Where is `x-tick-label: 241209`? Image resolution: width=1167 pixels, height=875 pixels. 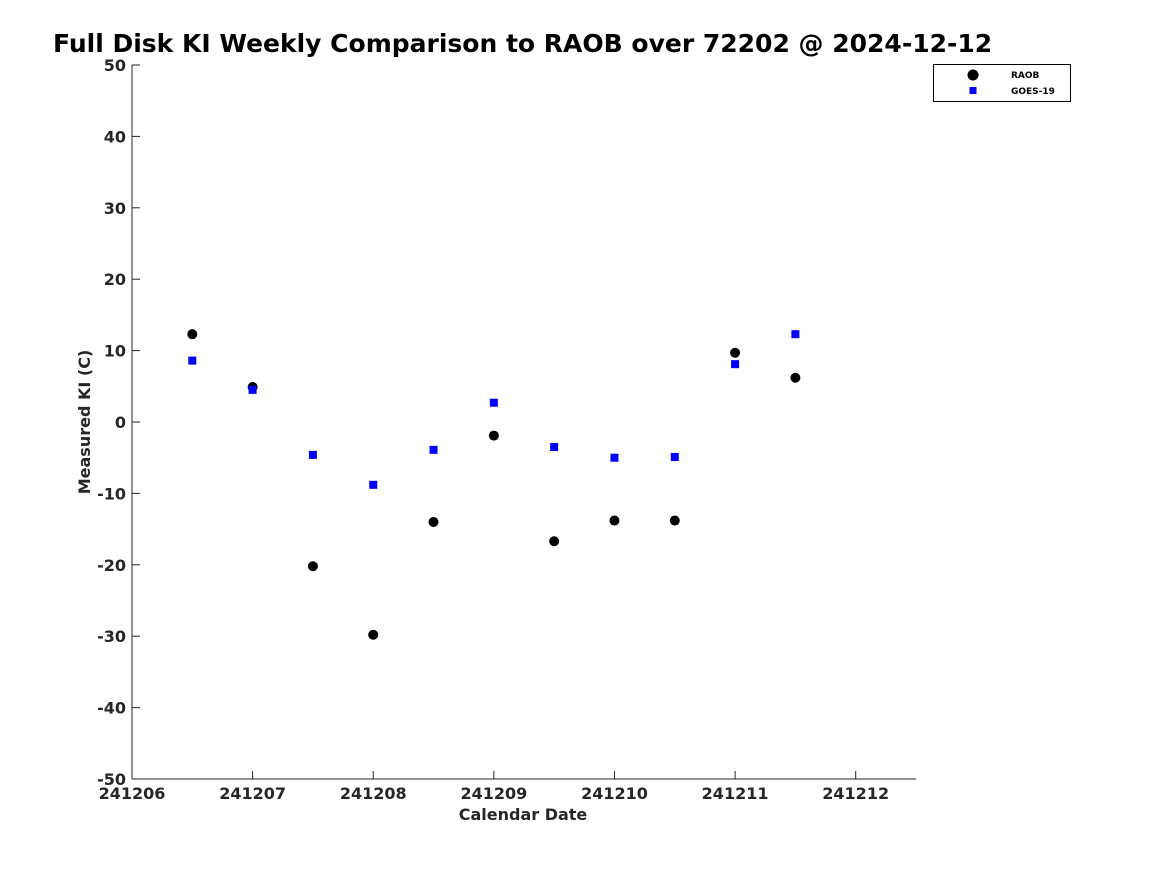 x-tick-label: 241209 is located at coordinates (493, 793).